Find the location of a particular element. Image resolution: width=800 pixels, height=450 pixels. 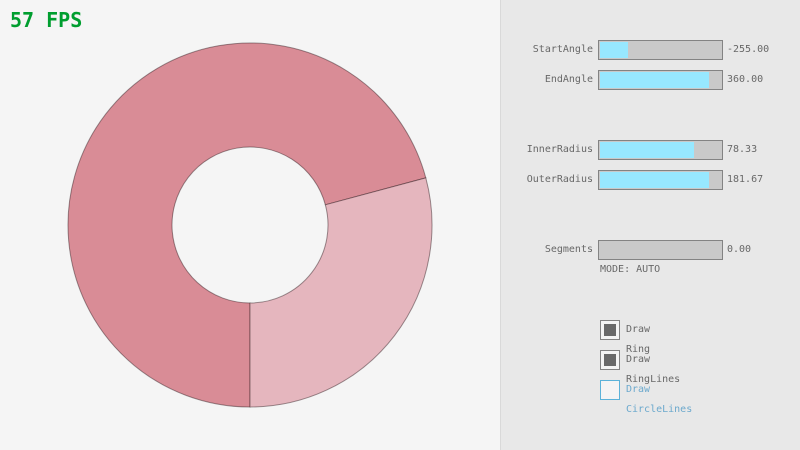

startangle-value: -255.00 is located at coordinates (748, 49).